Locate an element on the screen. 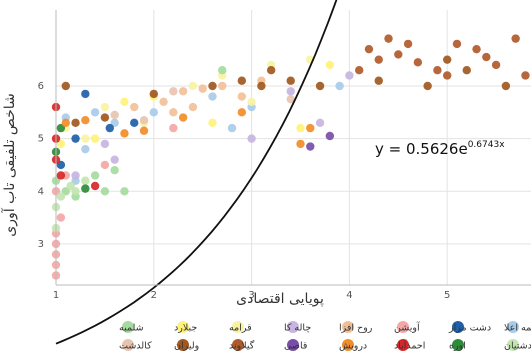 The image size is (531, 361). legend-label: دشت مزار is located at coordinates (469, 328).